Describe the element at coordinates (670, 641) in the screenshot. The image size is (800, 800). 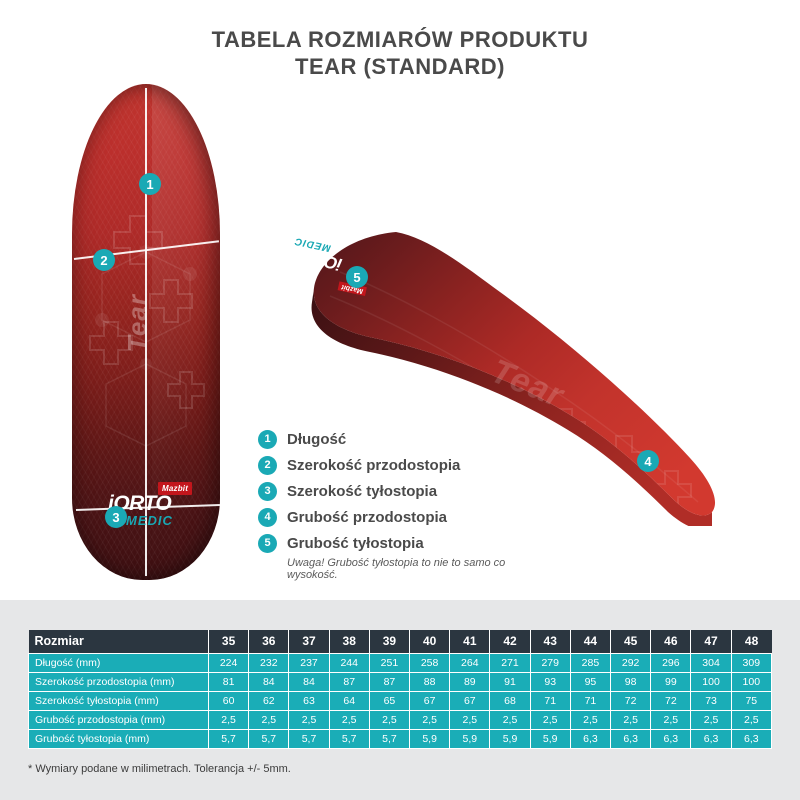
I see `header-size-46: 46` at that location.